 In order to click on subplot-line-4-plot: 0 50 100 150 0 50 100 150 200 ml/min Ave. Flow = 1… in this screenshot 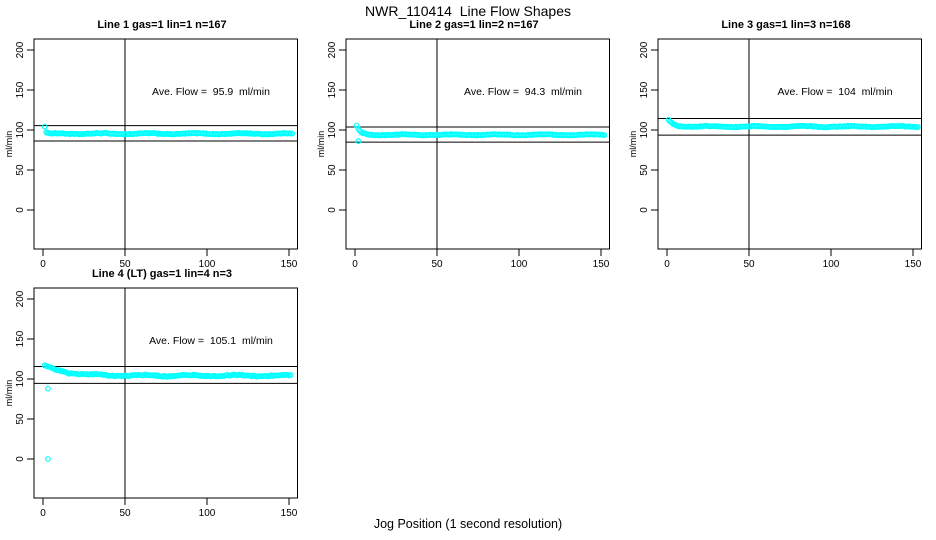, I will do `click(151, 403)`.